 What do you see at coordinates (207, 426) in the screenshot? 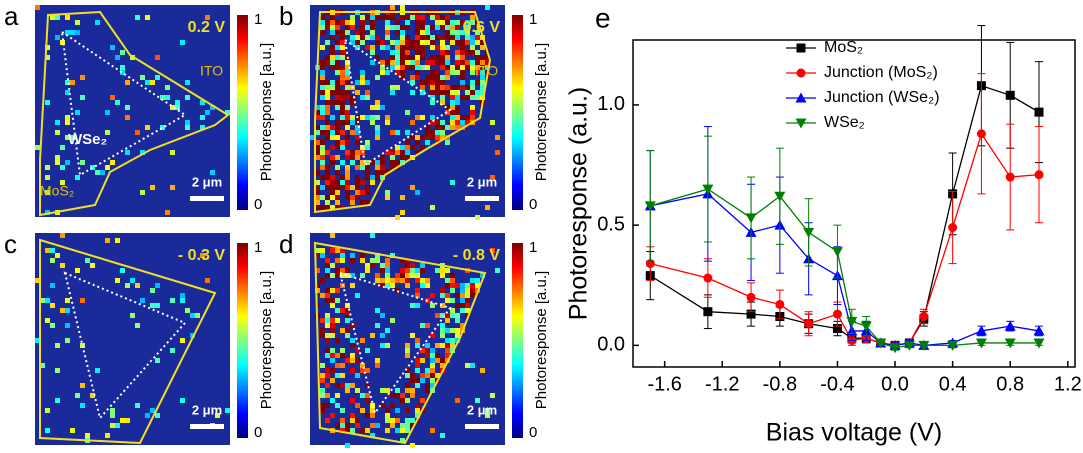
I see `scale-bar` at bounding box center [207, 426].